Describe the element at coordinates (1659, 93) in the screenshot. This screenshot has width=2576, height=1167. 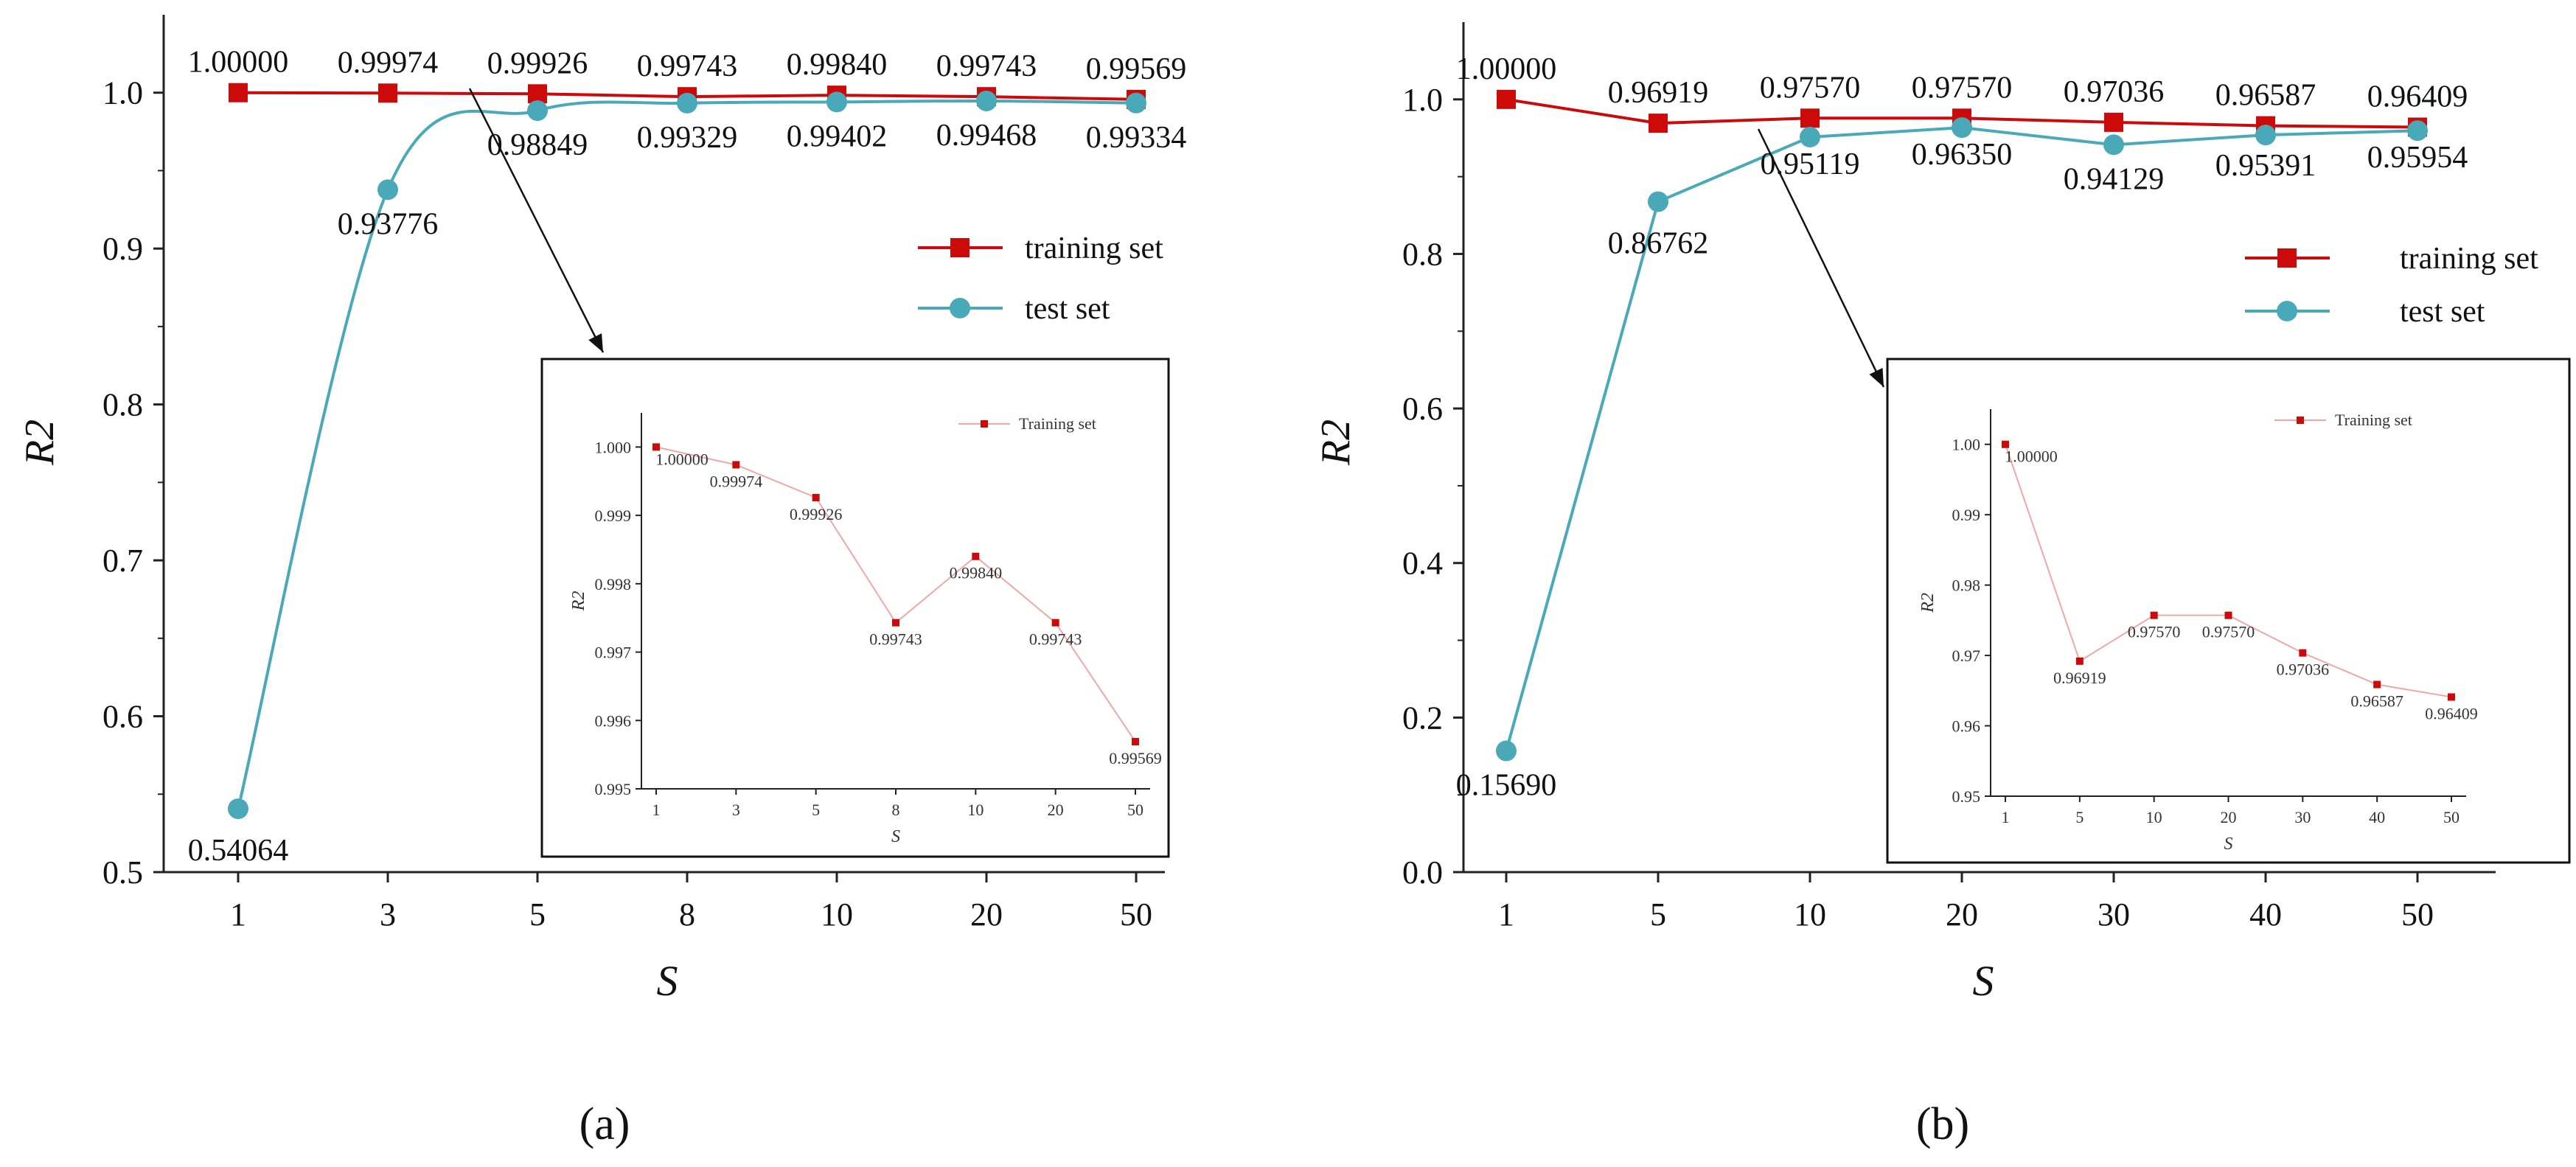
I see `training-set-data-label: 0.96919` at that location.